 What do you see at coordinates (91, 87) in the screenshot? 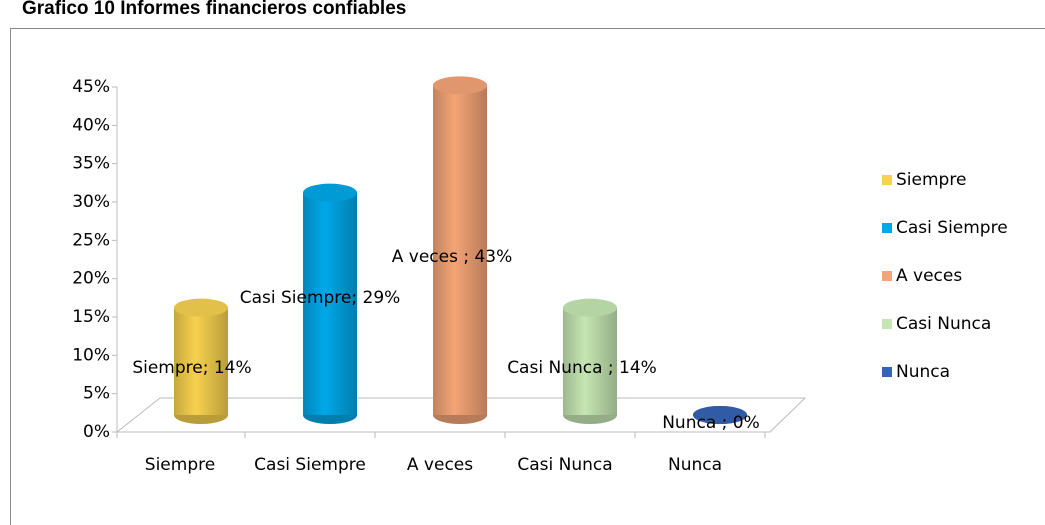
I see `y-tick-label: 45%` at bounding box center [91, 87].